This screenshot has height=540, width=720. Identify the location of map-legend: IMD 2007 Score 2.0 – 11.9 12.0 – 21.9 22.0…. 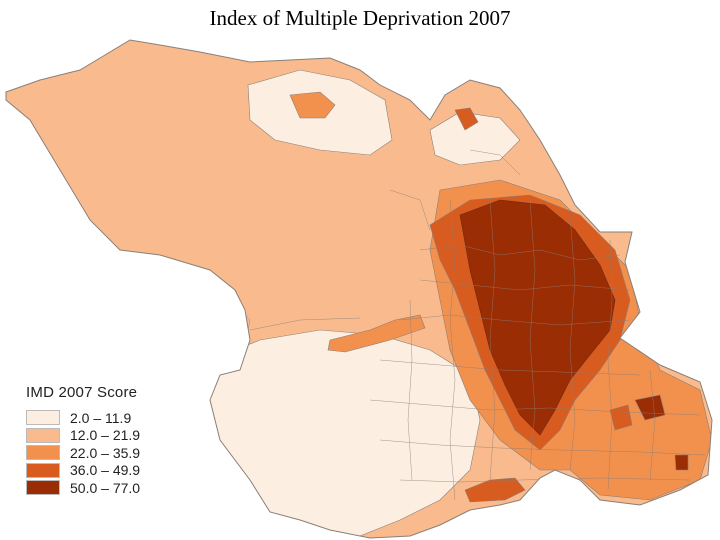
(116, 440).